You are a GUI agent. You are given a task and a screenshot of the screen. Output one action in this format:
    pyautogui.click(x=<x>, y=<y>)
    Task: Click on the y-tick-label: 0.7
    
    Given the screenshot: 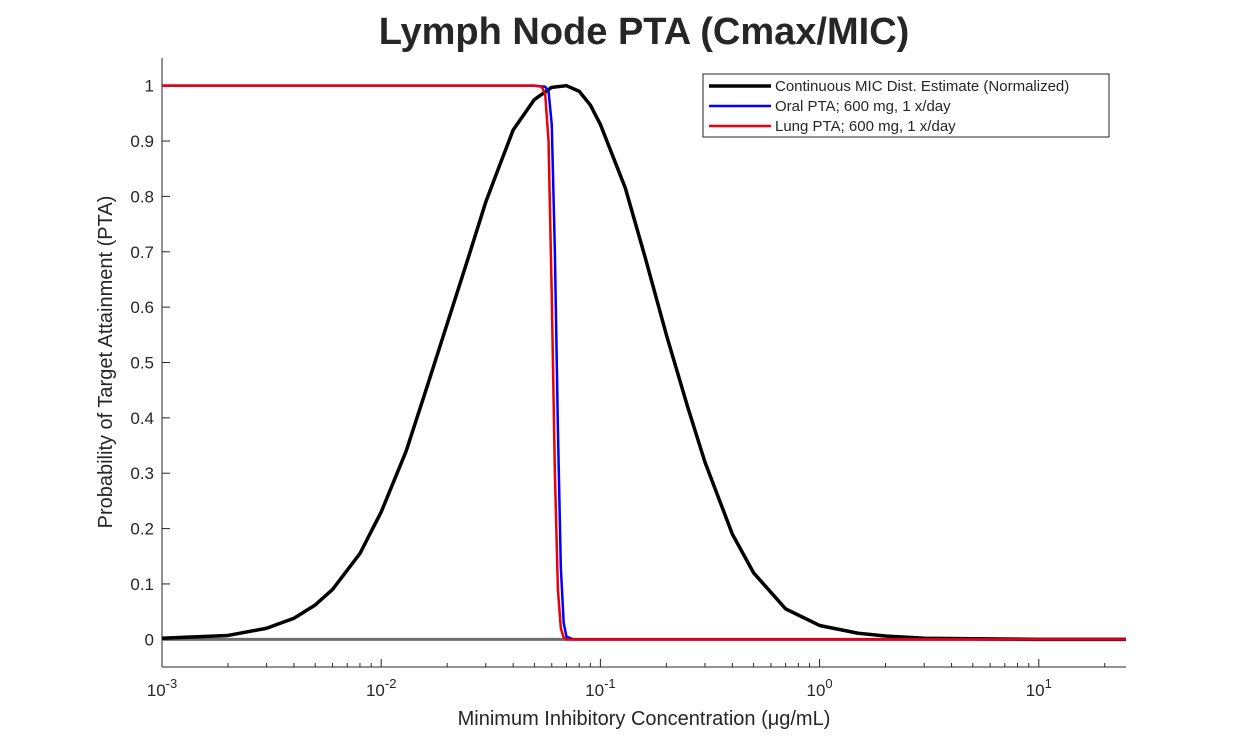 What is the action you would take?
    pyautogui.click(x=142, y=252)
    